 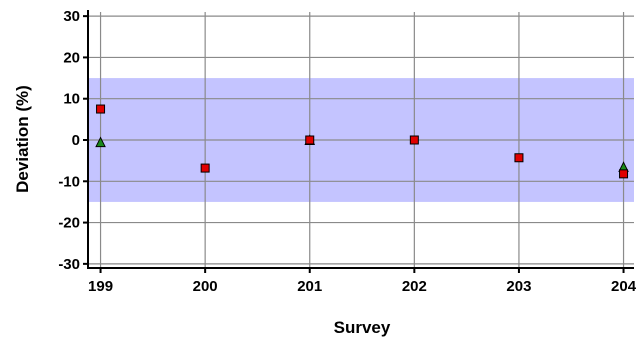 I want to click on x-tick-label: 203, so click(x=518, y=286).